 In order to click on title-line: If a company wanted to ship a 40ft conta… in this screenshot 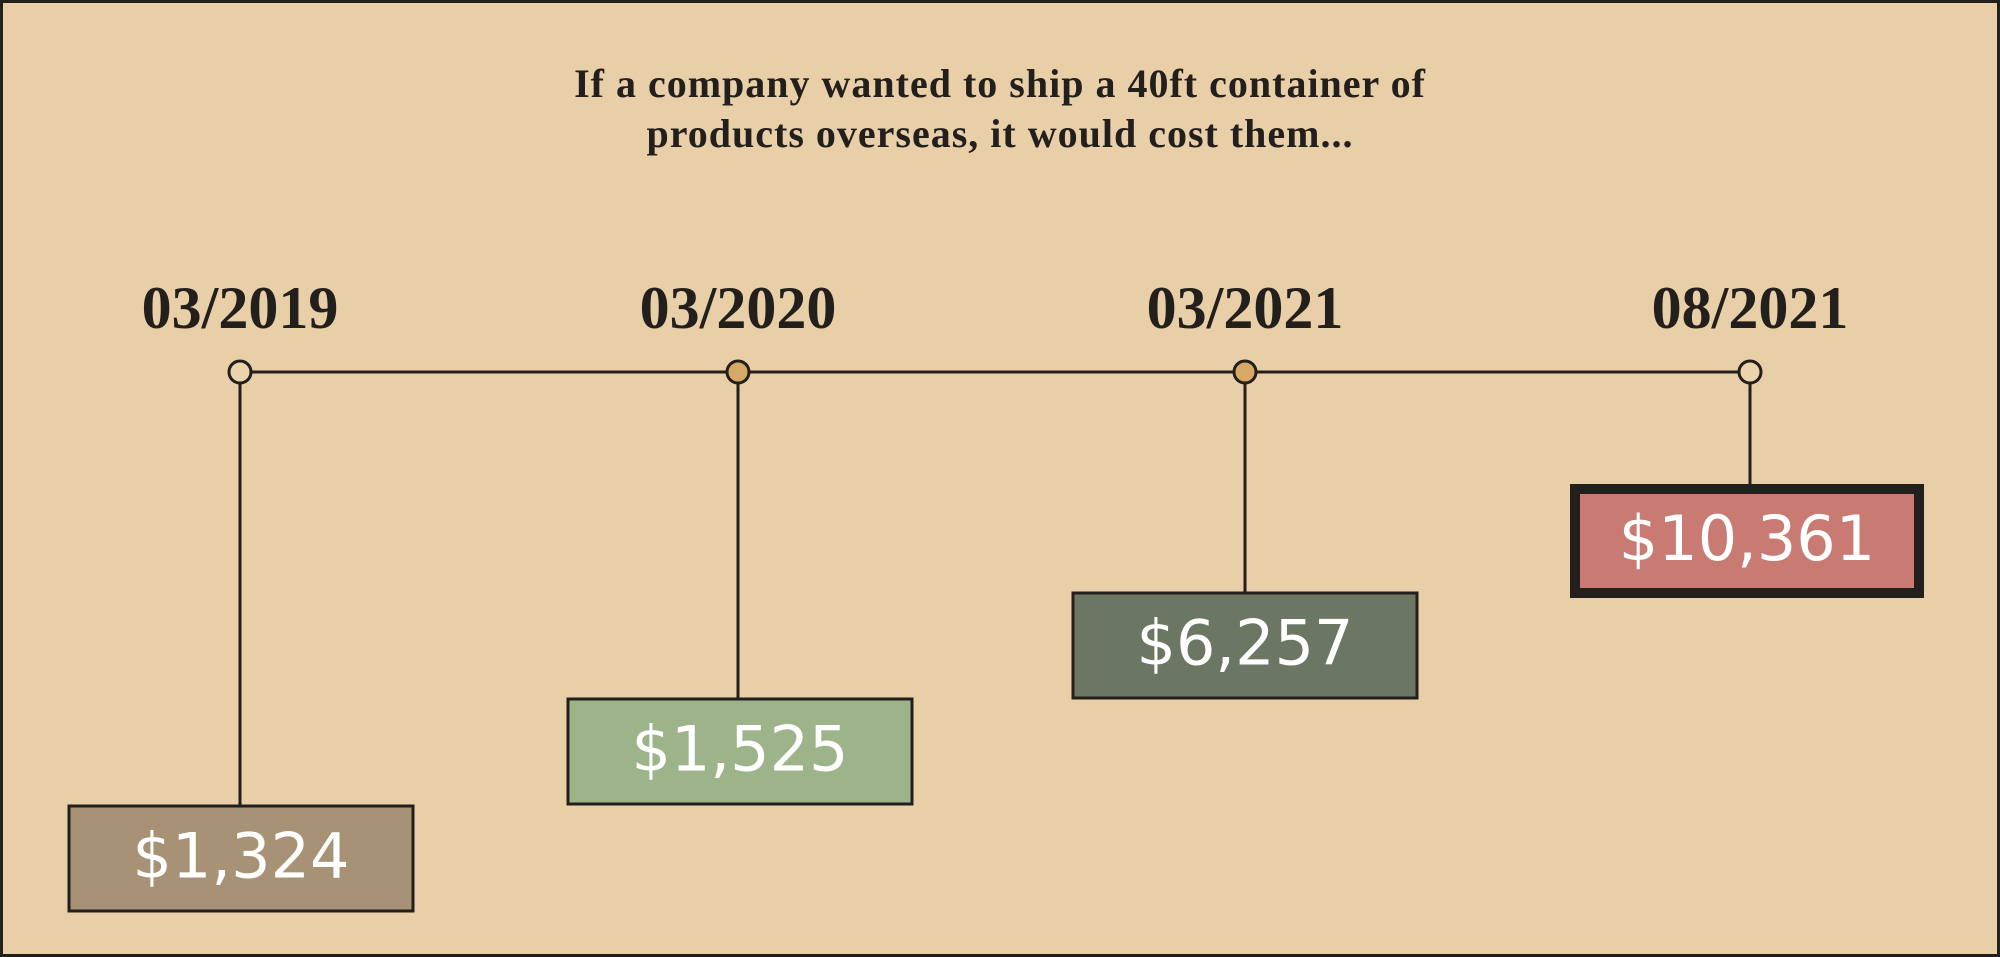, I will do `click(1000, 83)`.